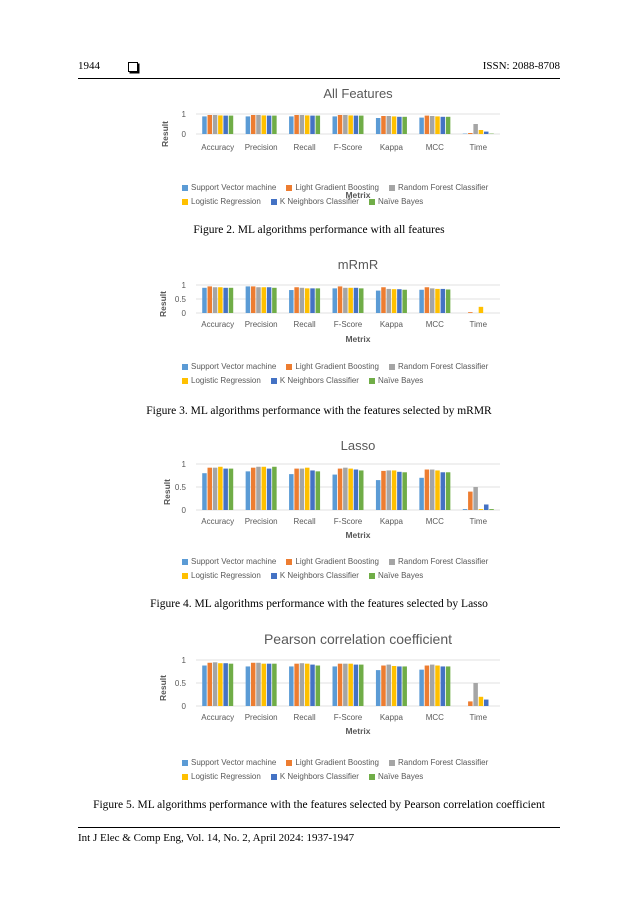  I want to click on legend-item: Light Gradient Boosting, so click(332, 187).